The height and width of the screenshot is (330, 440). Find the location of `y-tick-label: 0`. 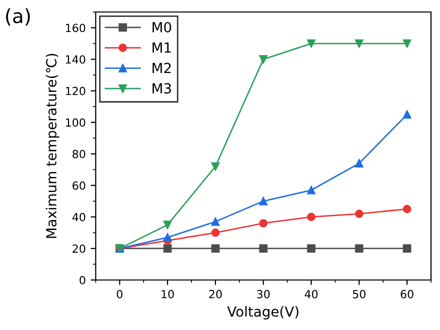

y-tick-label: 0 is located at coordinates (83, 280).